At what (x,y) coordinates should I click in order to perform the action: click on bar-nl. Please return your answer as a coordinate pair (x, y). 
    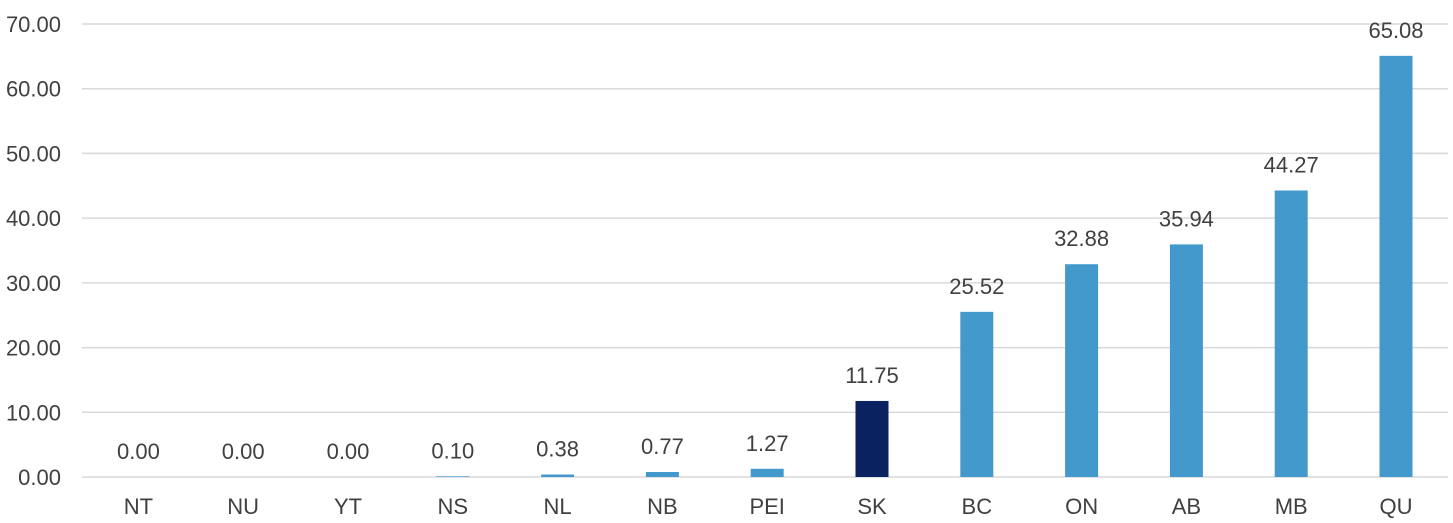
    Looking at the image, I should click on (558, 475).